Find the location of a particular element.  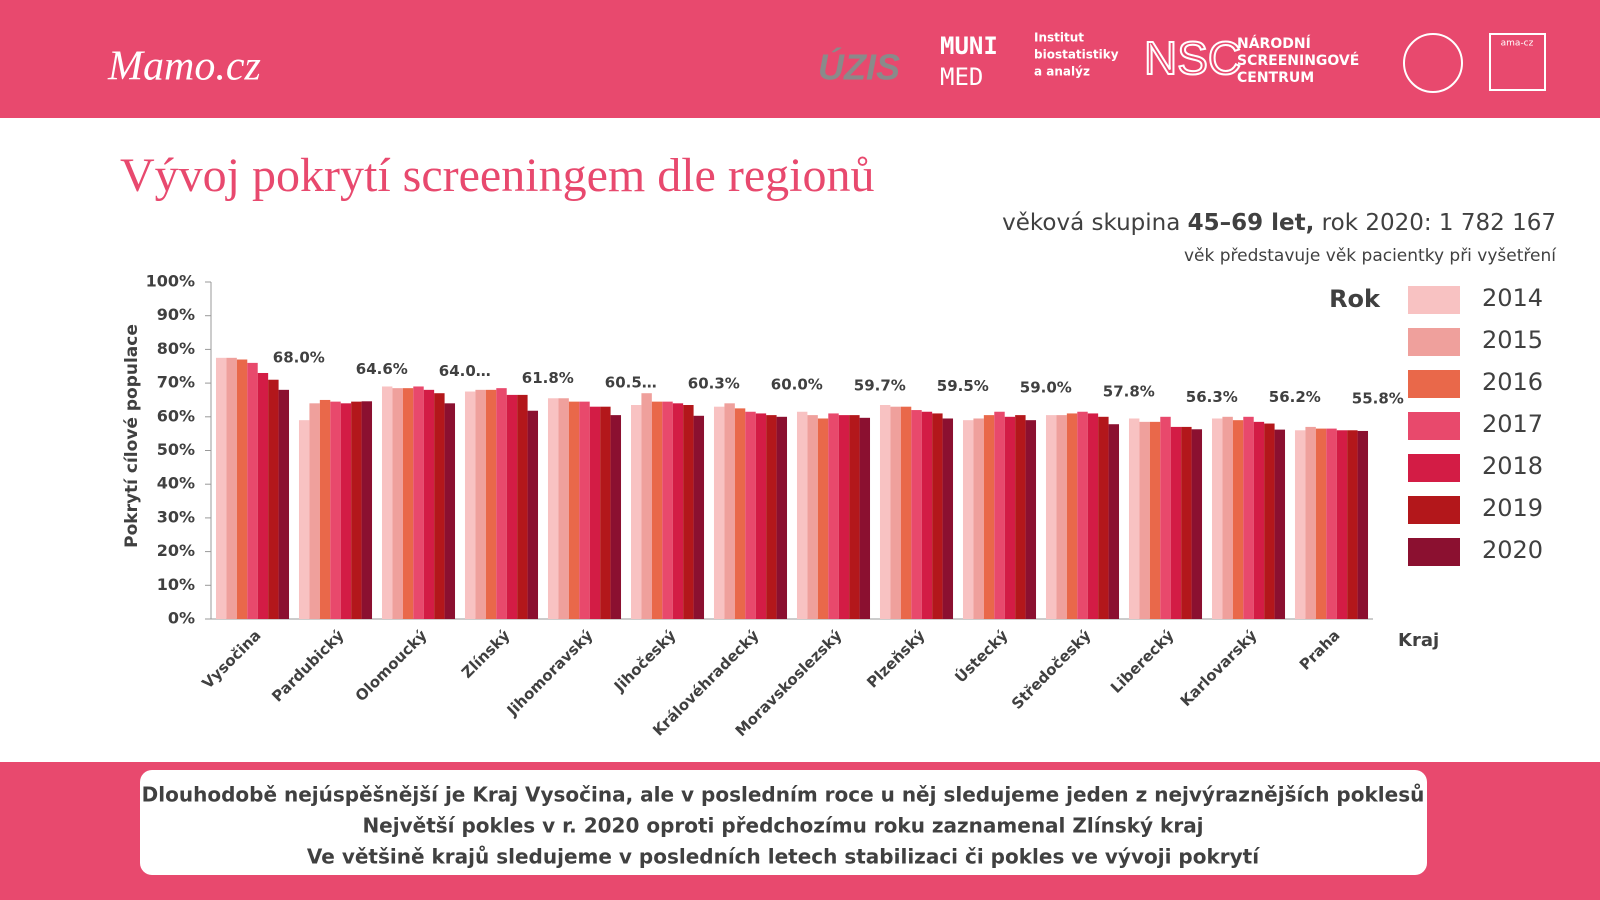

footer-box is located at coordinates (783, 822).